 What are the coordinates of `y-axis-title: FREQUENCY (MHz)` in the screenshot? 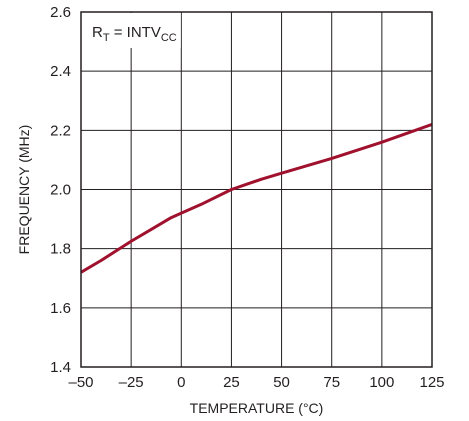 It's located at (24, 190).